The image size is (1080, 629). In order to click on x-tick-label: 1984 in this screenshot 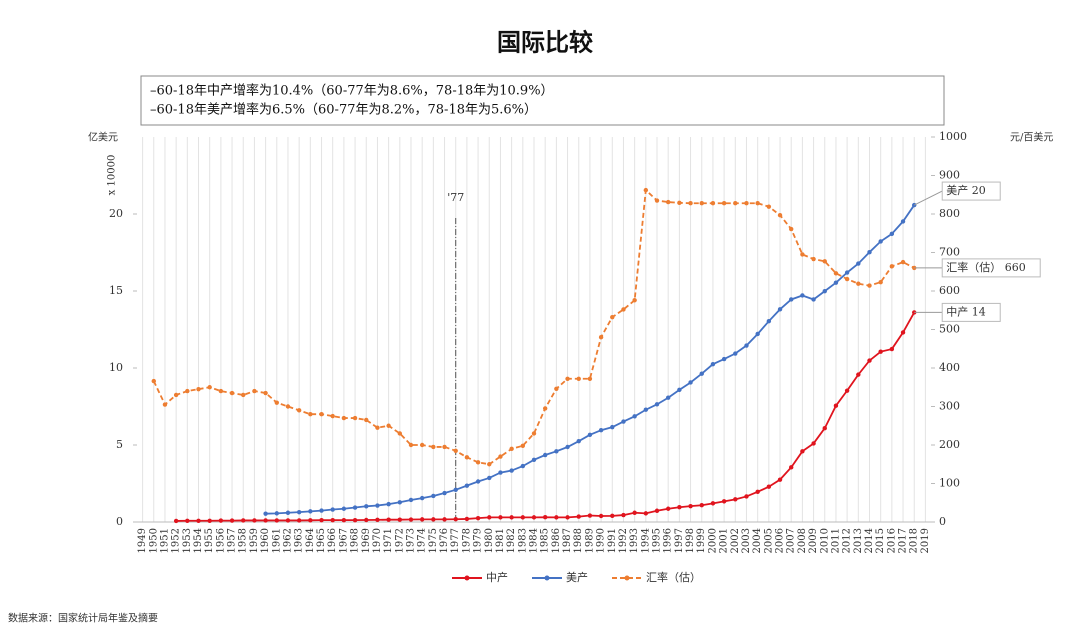, I will do `click(534, 540)`.